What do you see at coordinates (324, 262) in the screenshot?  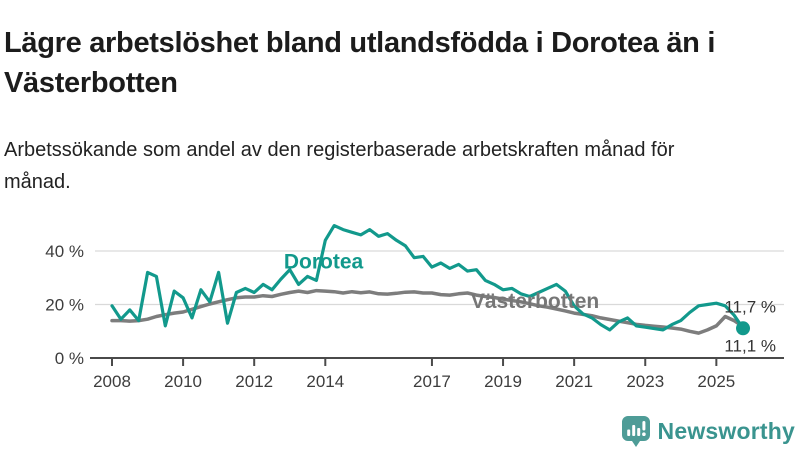 I see `series-label-dorotea: Dorotea` at bounding box center [324, 262].